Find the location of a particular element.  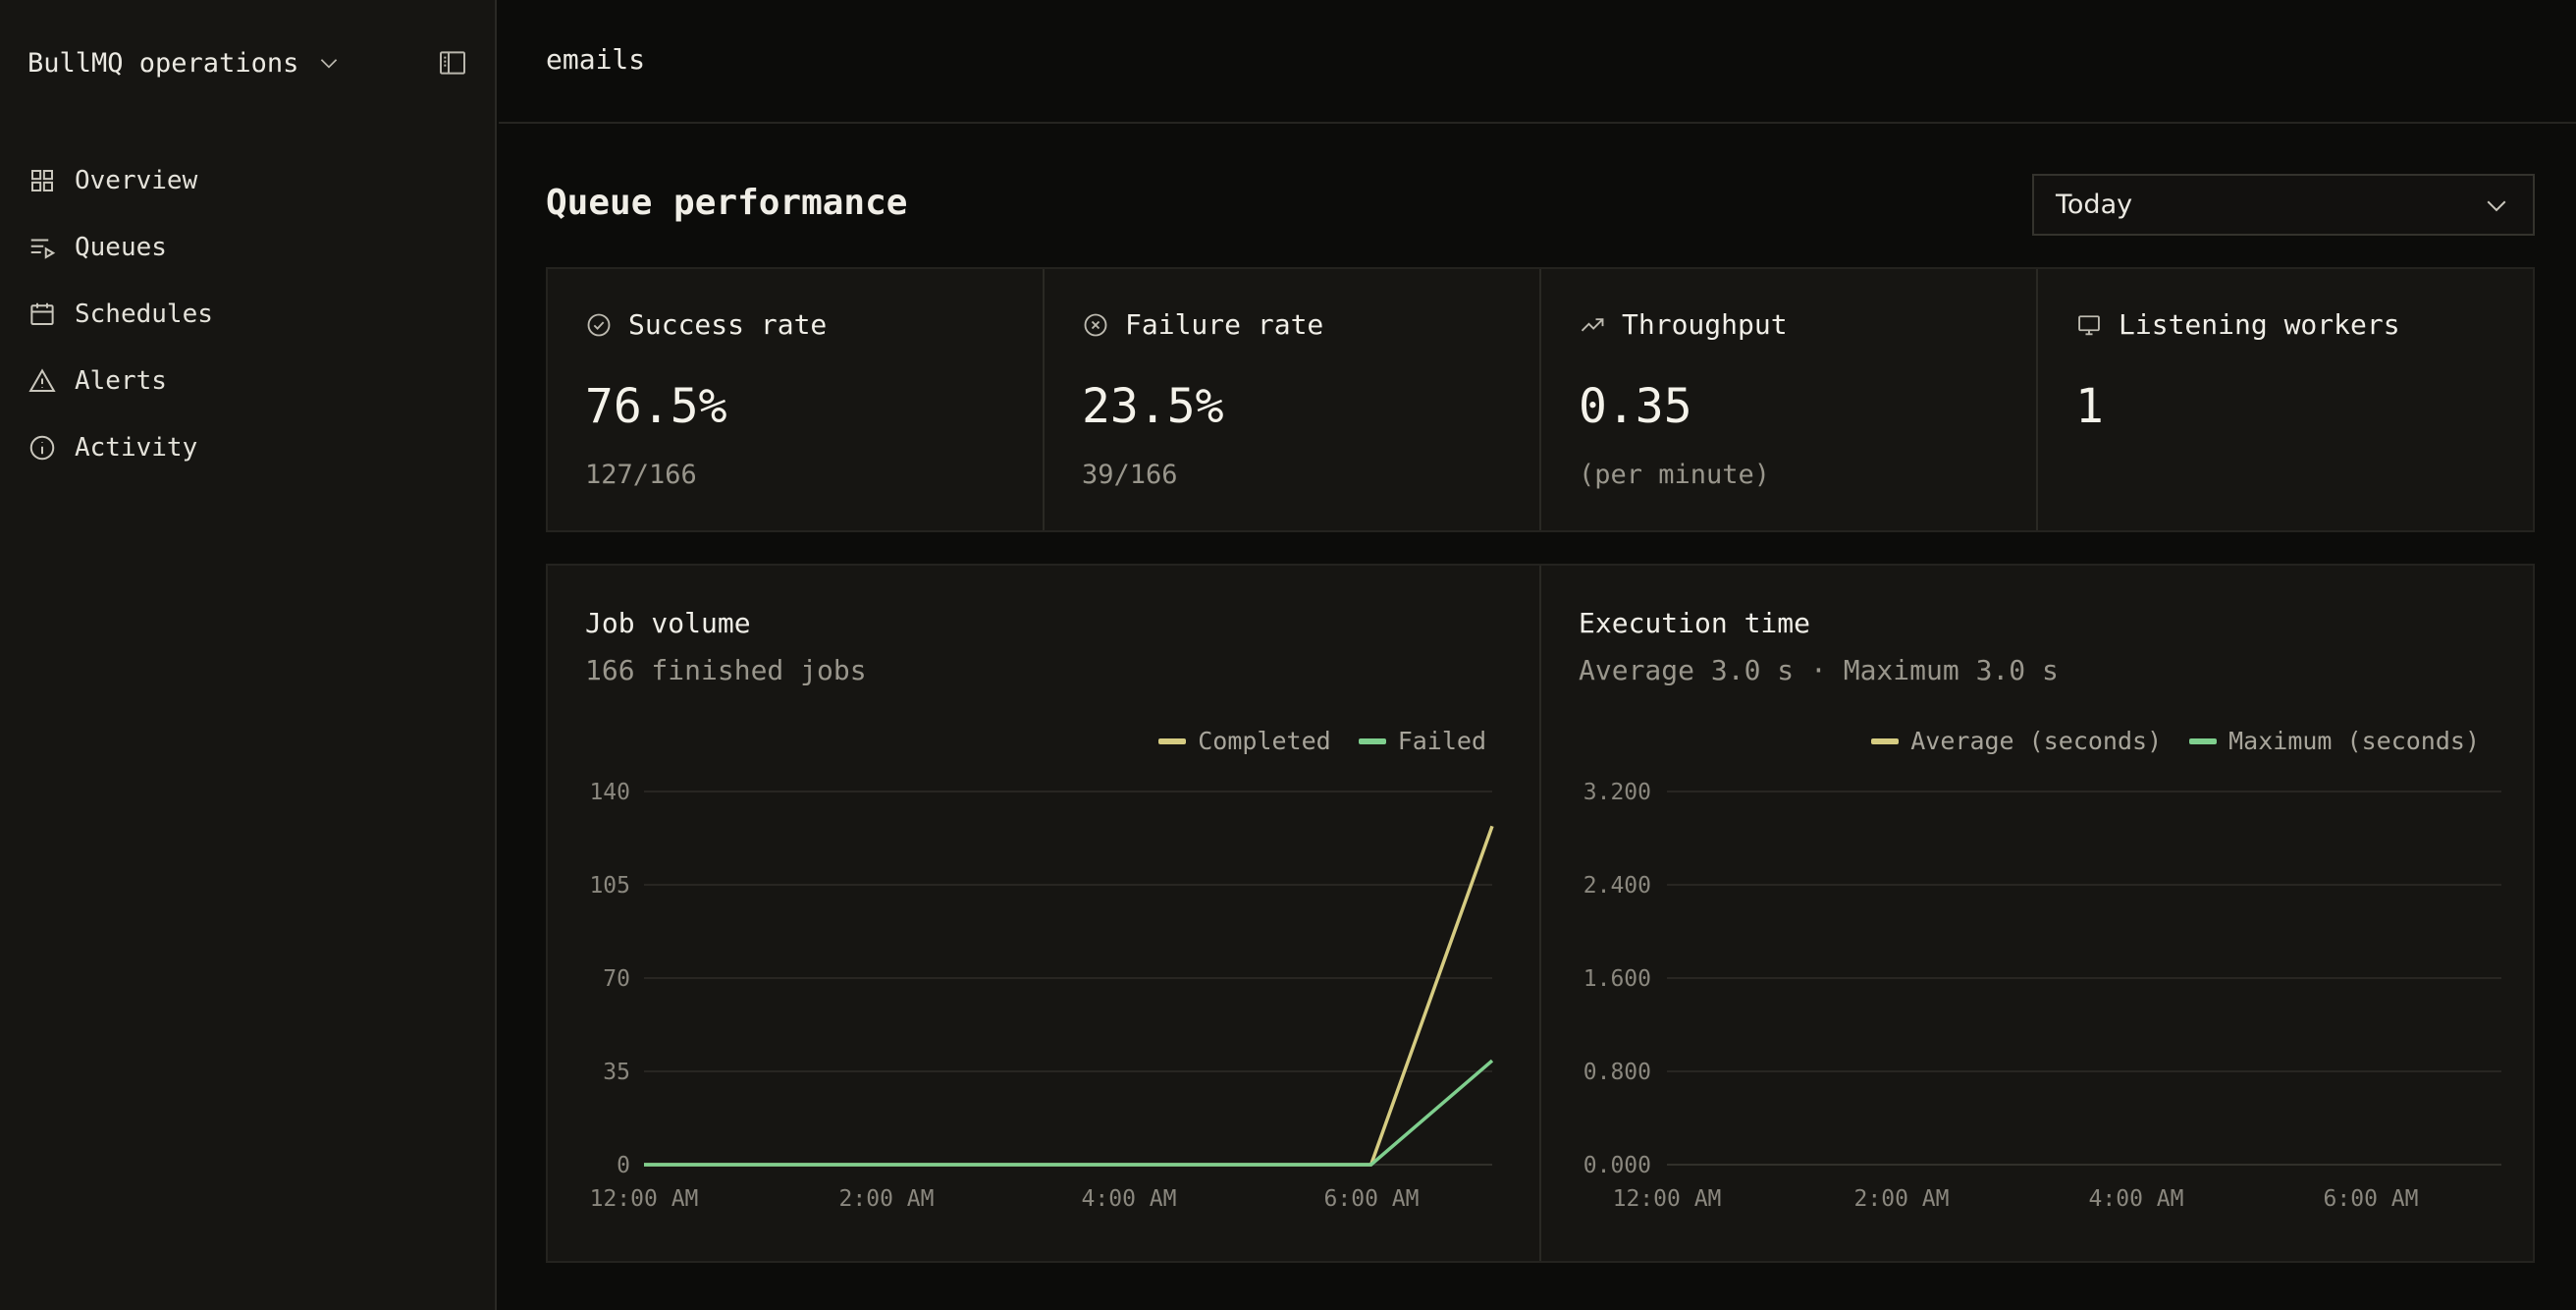

stat-label: Throughput is located at coordinates (1705, 324).